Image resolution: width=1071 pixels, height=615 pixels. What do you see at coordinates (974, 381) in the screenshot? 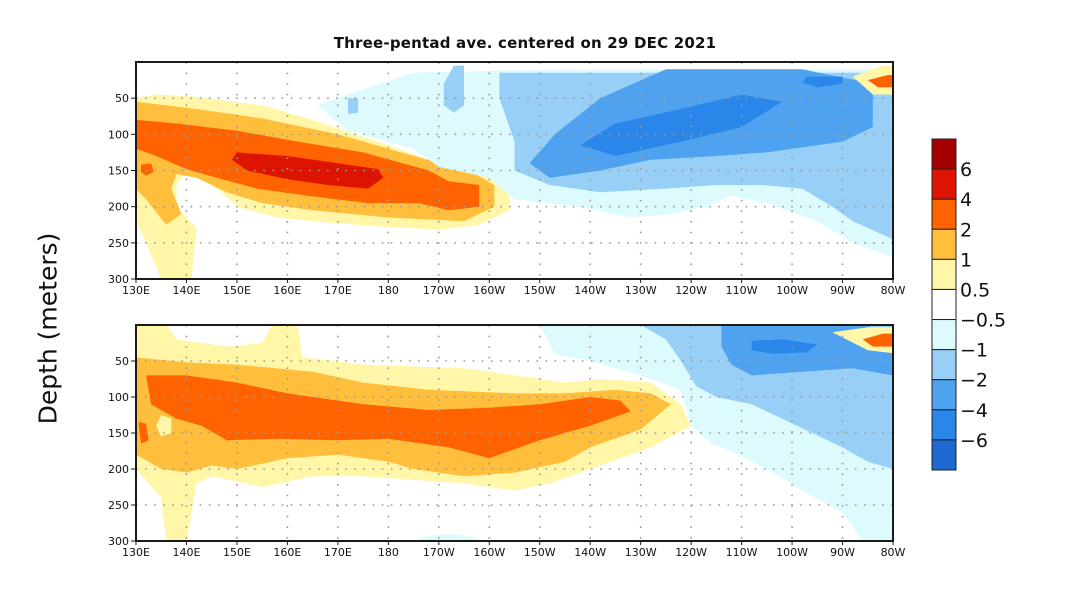
I see `colorbar-label: −2` at bounding box center [974, 381].